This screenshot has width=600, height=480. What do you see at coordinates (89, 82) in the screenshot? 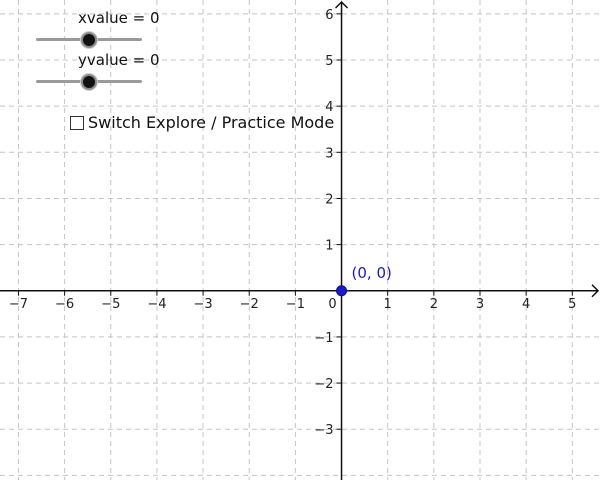
I see `yvalue-slider-knob` at bounding box center [89, 82].